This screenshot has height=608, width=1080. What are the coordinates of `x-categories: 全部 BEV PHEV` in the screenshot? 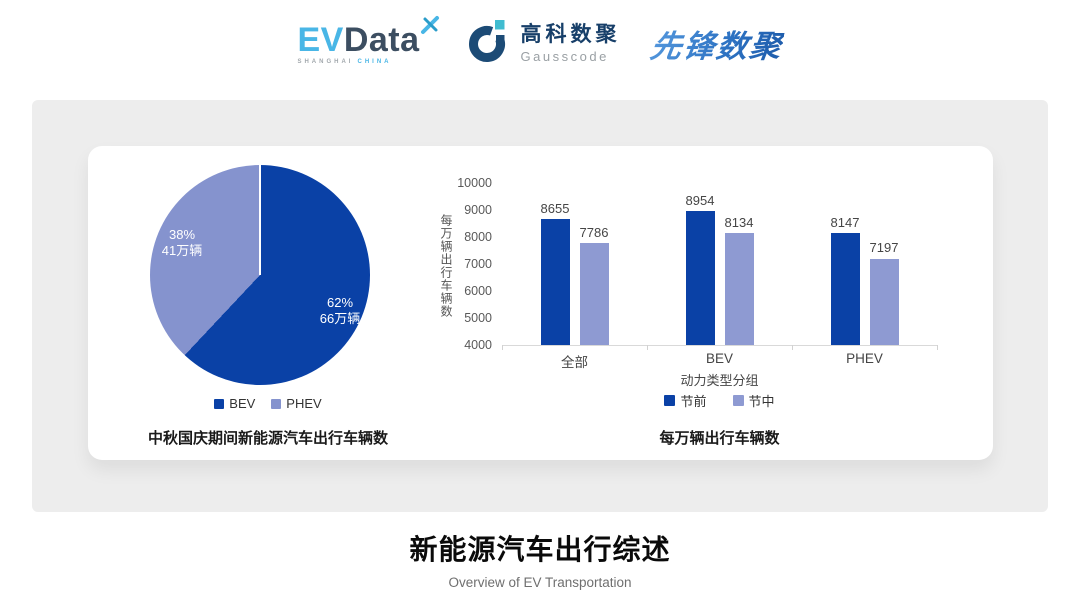 It's located at (719, 361).